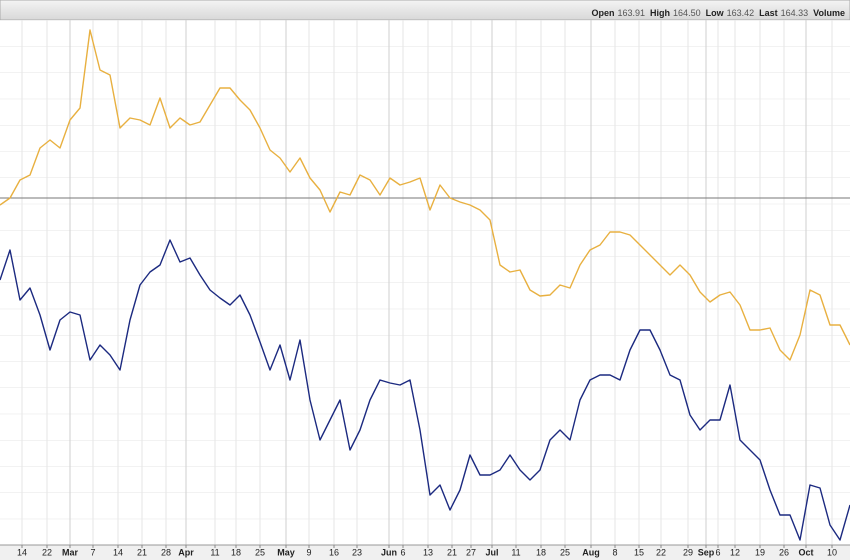  What do you see at coordinates (687, 13) in the screenshot?
I see `quote-value: 164.50` at bounding box center [687, 13].